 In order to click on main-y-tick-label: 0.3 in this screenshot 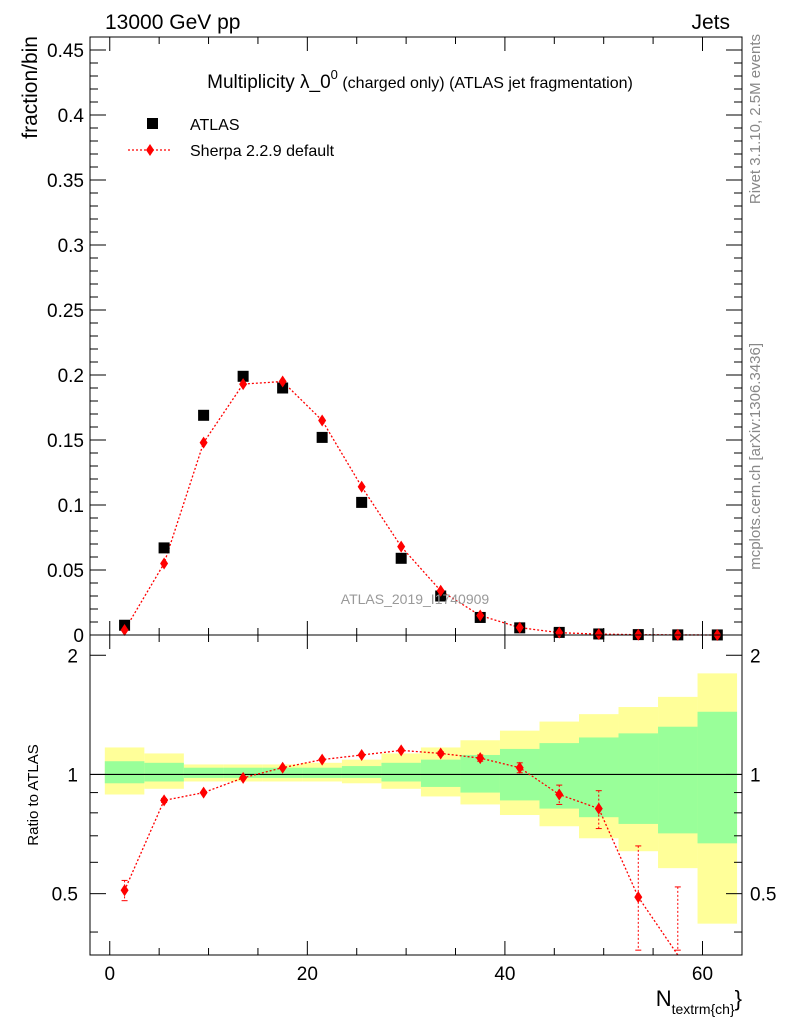, I will do `click(71, 246)`.